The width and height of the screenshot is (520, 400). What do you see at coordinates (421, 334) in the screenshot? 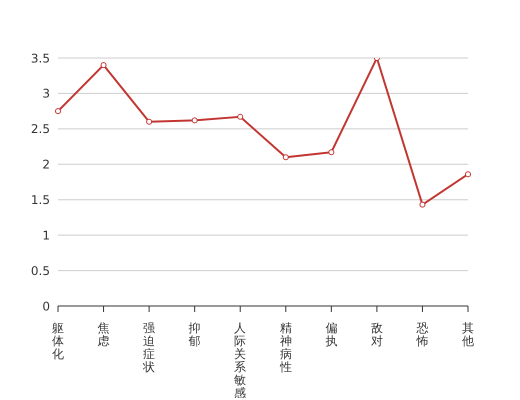
I see `x-tick-label: 恐怖` at bounding box center [421, 334].